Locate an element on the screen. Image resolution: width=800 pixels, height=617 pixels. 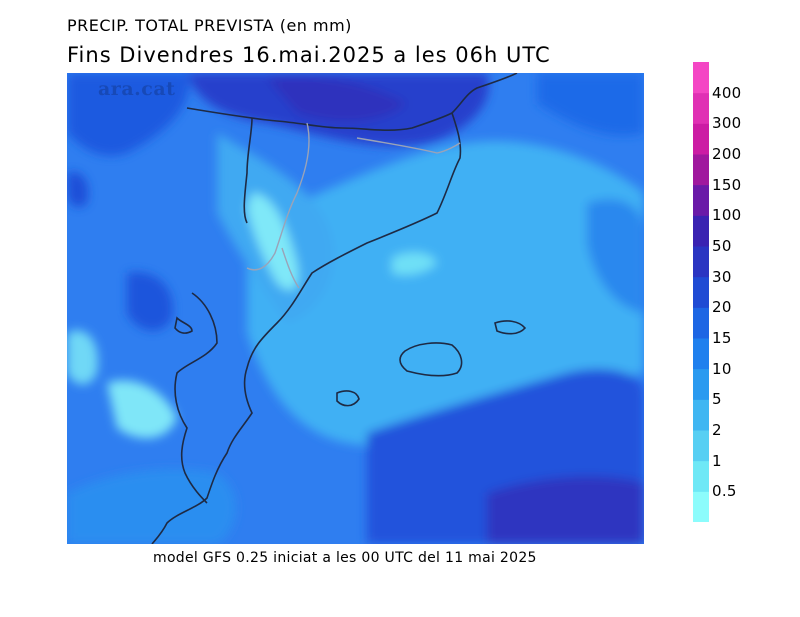
map-subtitle: Fins Divendres 16.mai.2025 a les 06h UTC is located at coordinates (309, 55).